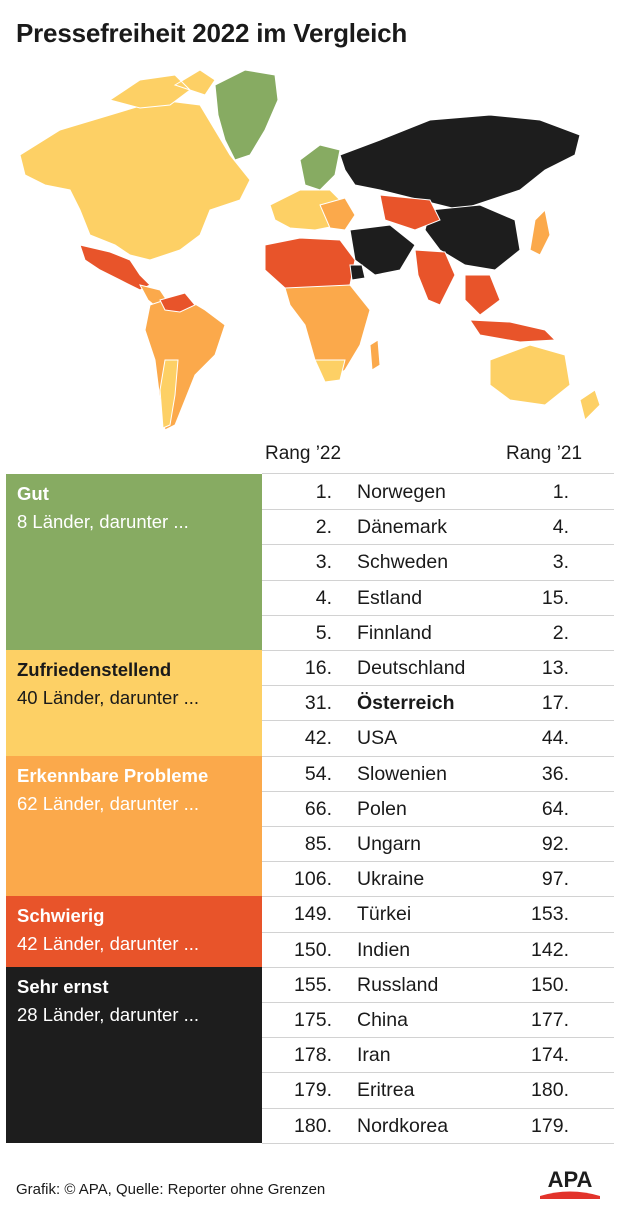  What do you see at coordinates (406, 703) in the screenshot?
I see `country-cell: Österreich` at bounding box center [406, 703].